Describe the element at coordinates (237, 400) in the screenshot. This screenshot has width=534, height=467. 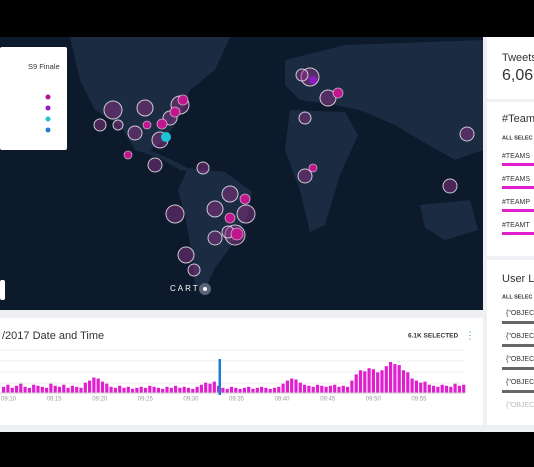
I see `x-tick-label: 09:35` at that location.